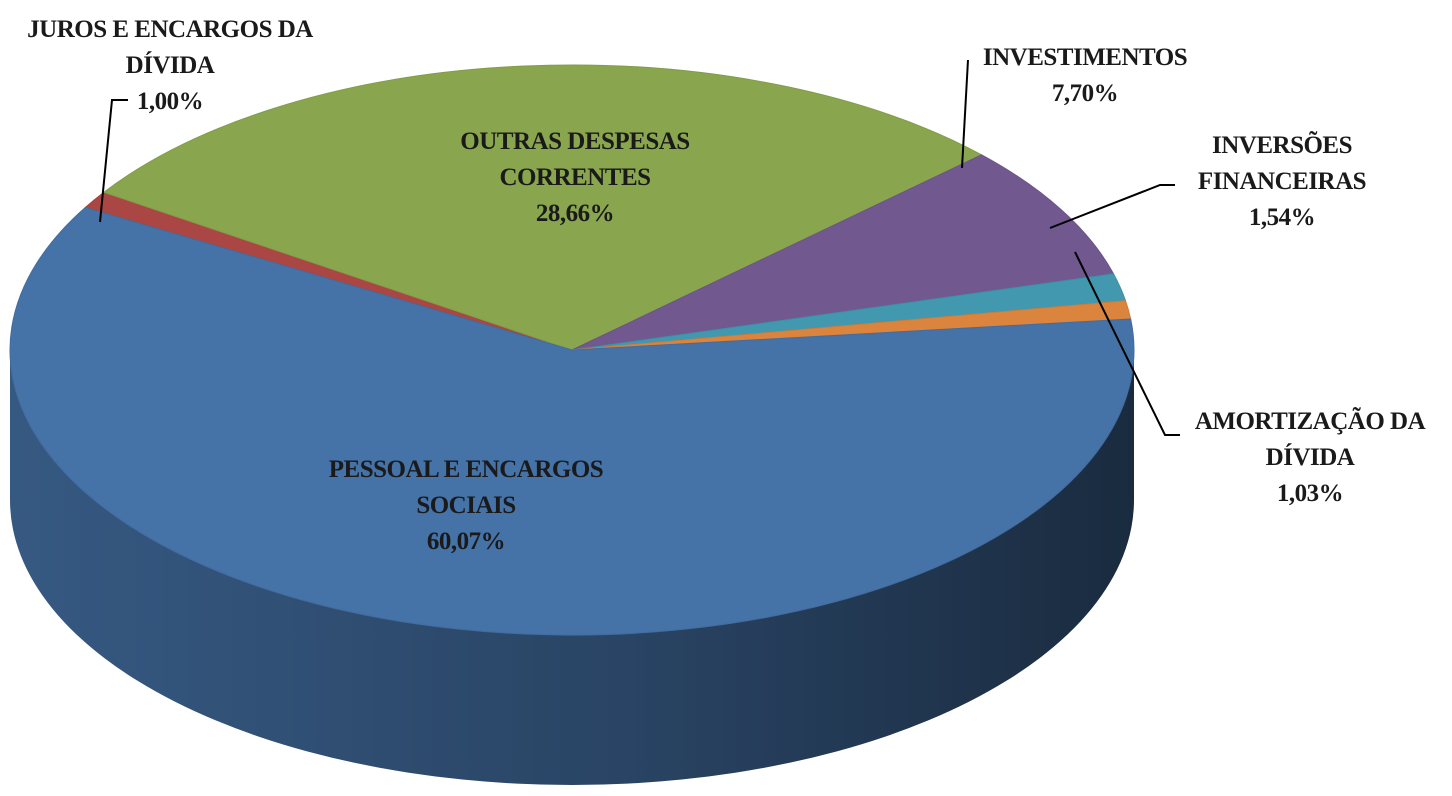 This screenshot has width=1452, height=796. Describe the element at coordinates (170, 101) in the screenshot. I see `value-label: 1,00%` at that location.